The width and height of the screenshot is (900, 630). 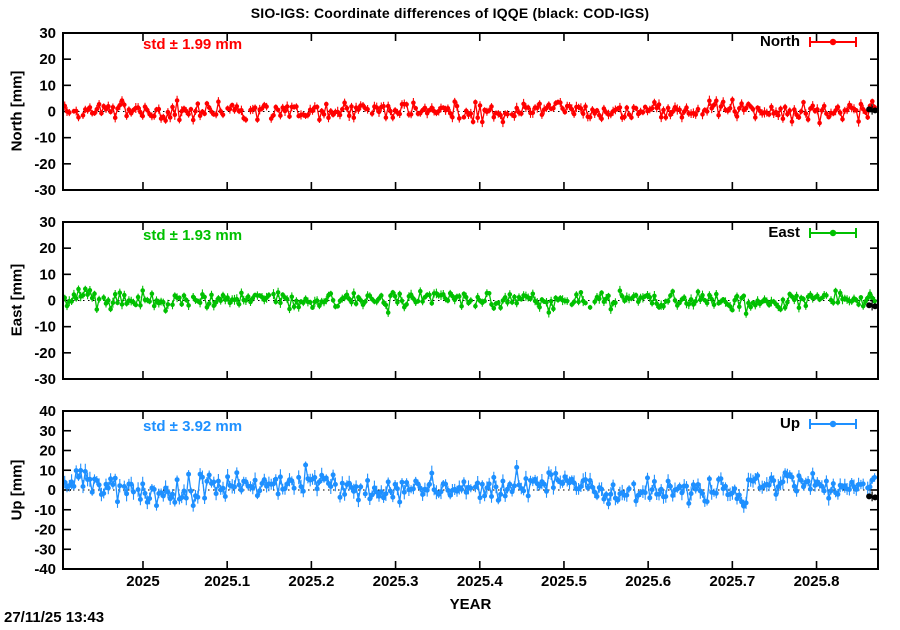 What do you see at coordinates (470, 604) in the screenshot?
I see `x-axis-label: YEAR` at bounding box center [470, 604].